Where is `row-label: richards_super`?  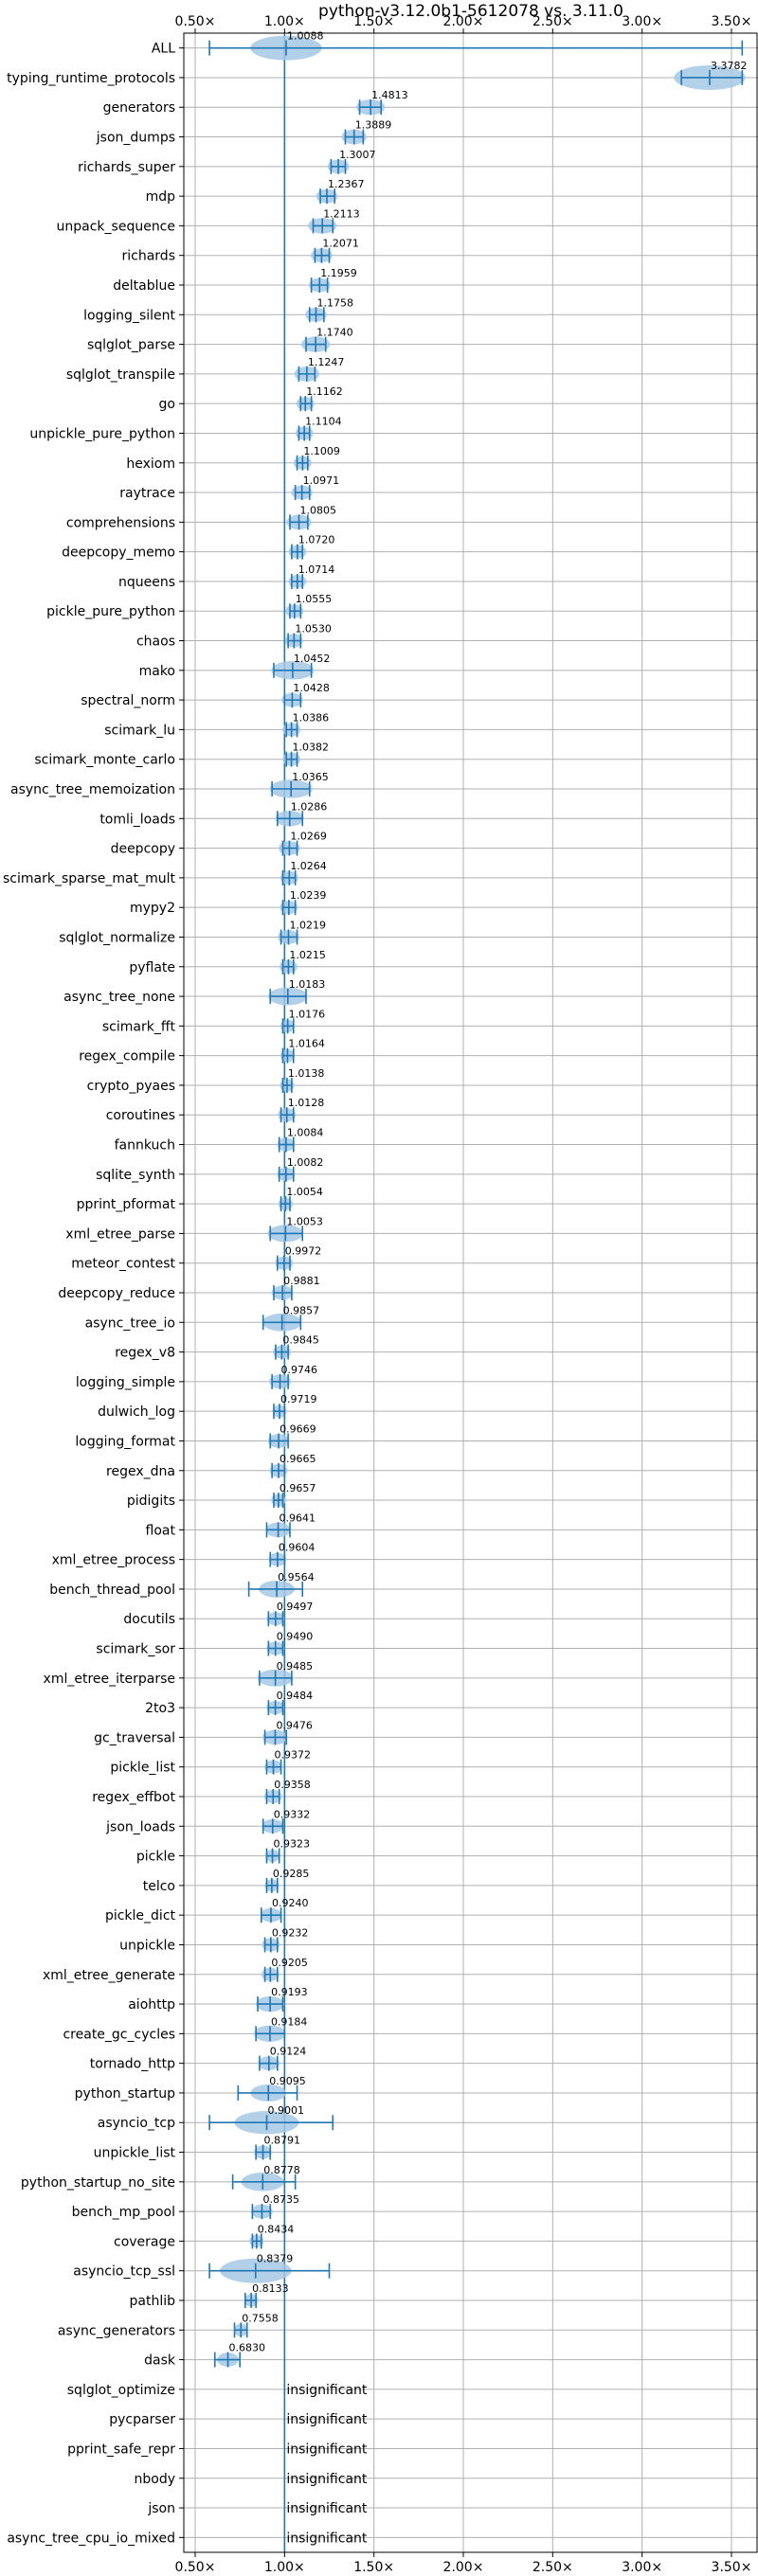 row-label: richards_super is located at coordinates (126, 167).